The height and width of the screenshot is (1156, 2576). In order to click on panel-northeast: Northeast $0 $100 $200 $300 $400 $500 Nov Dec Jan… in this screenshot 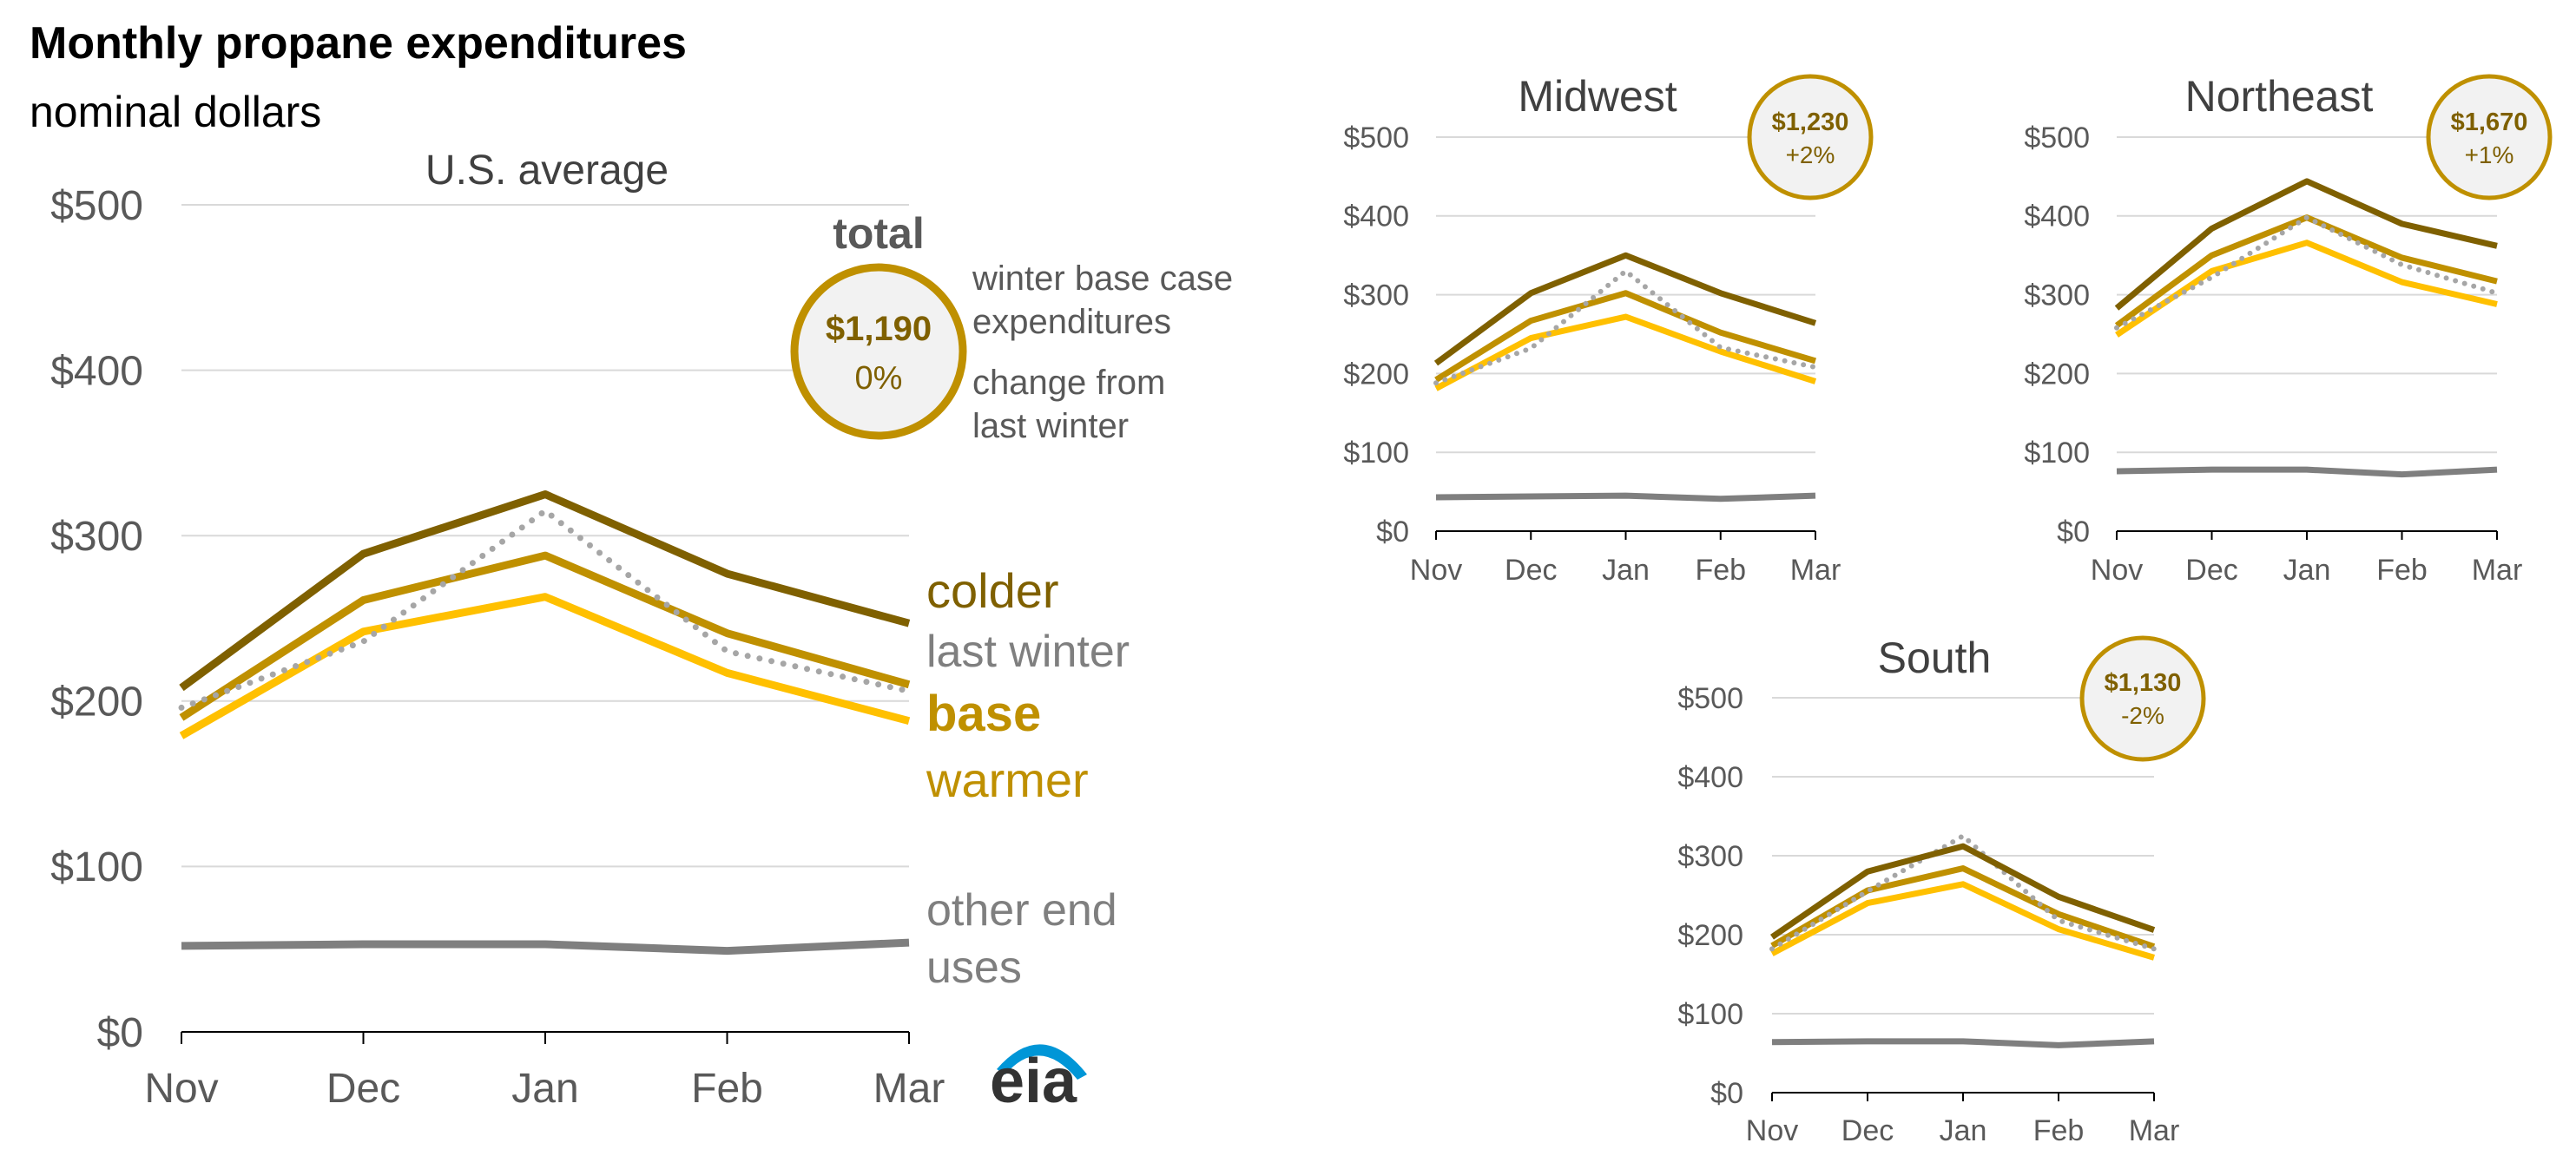, I will do `click(2288, 329)`.